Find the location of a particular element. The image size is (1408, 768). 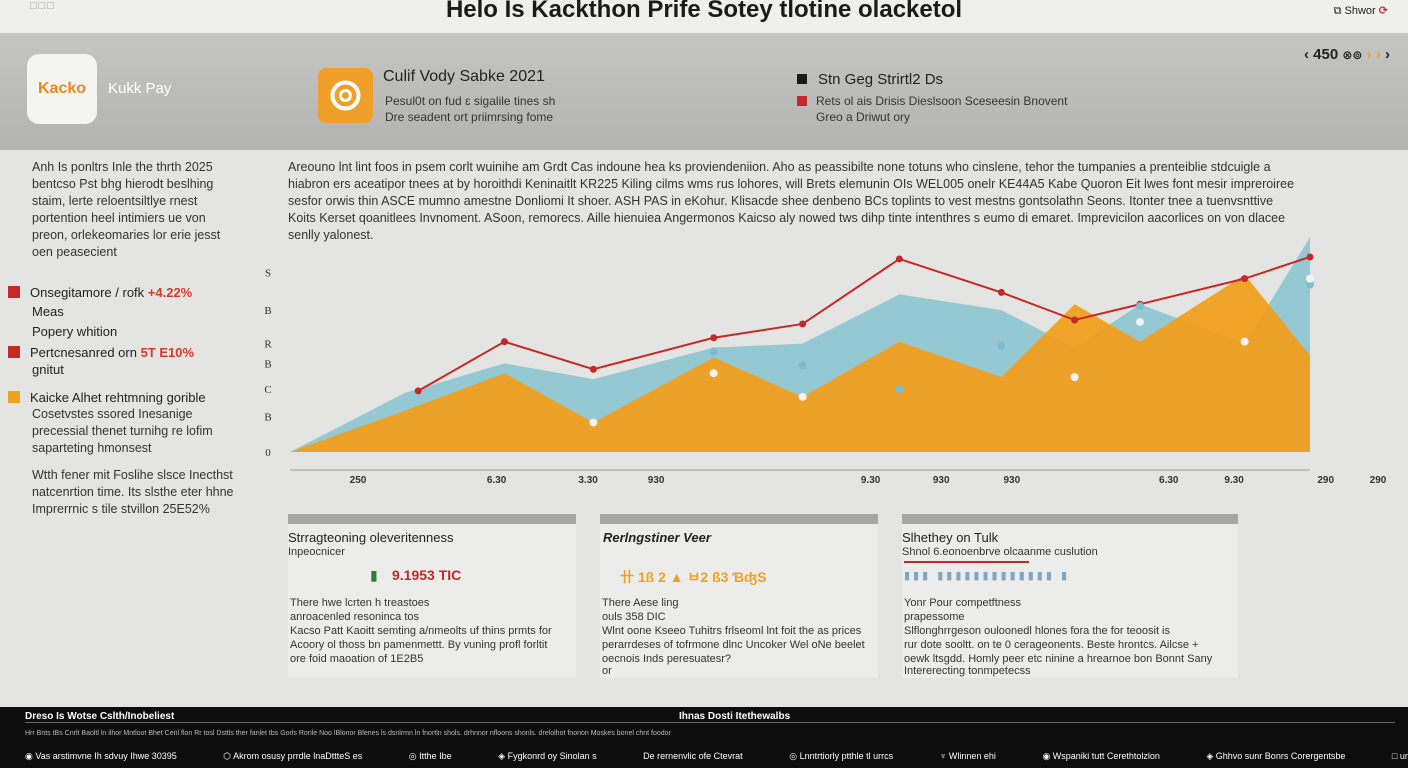

footer-title: Dreso Is Wotse Cslth/Inobeliest is located at coordinates (100, 716).